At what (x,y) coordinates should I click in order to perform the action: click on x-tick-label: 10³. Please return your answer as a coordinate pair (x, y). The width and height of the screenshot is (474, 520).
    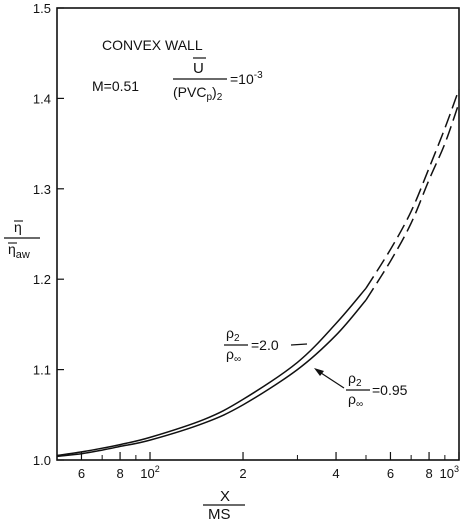
    Looking at the image, I should click on (449, 472).